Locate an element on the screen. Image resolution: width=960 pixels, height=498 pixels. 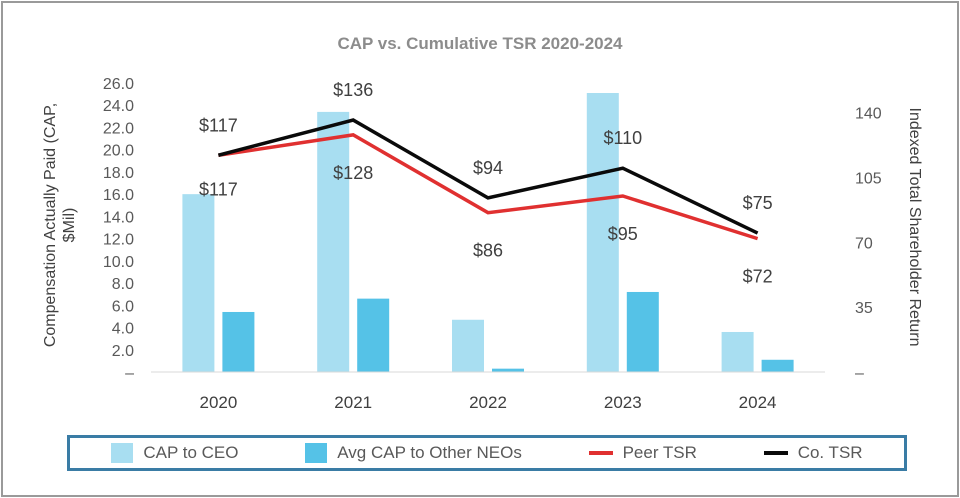
legend-label-cap-ceo: CAP to CEO is located at coordinates (191, 452).